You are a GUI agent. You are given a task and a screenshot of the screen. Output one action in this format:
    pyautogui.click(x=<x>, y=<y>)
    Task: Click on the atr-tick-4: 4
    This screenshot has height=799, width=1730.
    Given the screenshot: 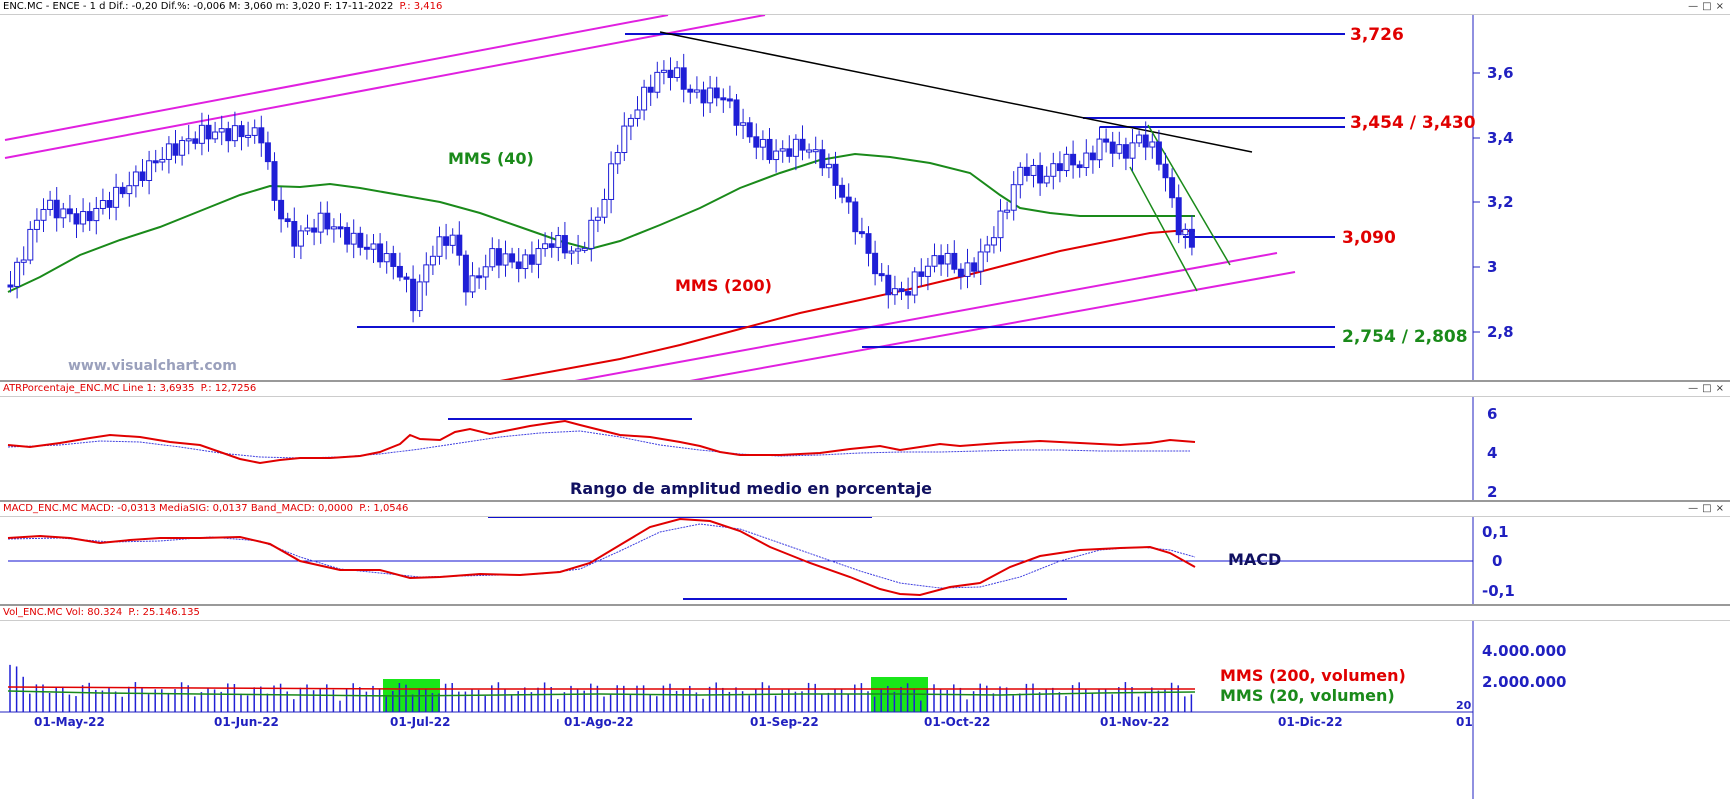 What is the action you would take?
    pyautogui.click(x=1492, y=453)
    